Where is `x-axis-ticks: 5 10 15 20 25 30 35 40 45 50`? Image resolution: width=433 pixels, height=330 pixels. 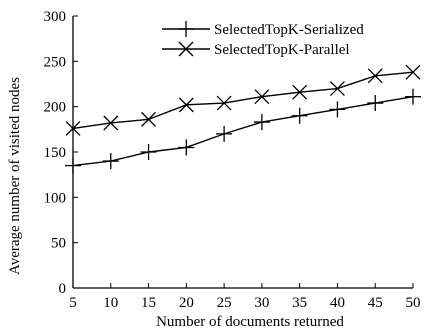
x-axis-ticks: 5 10 15 20 25 30 35 40 45 50 is located at coordinates (245, 297).